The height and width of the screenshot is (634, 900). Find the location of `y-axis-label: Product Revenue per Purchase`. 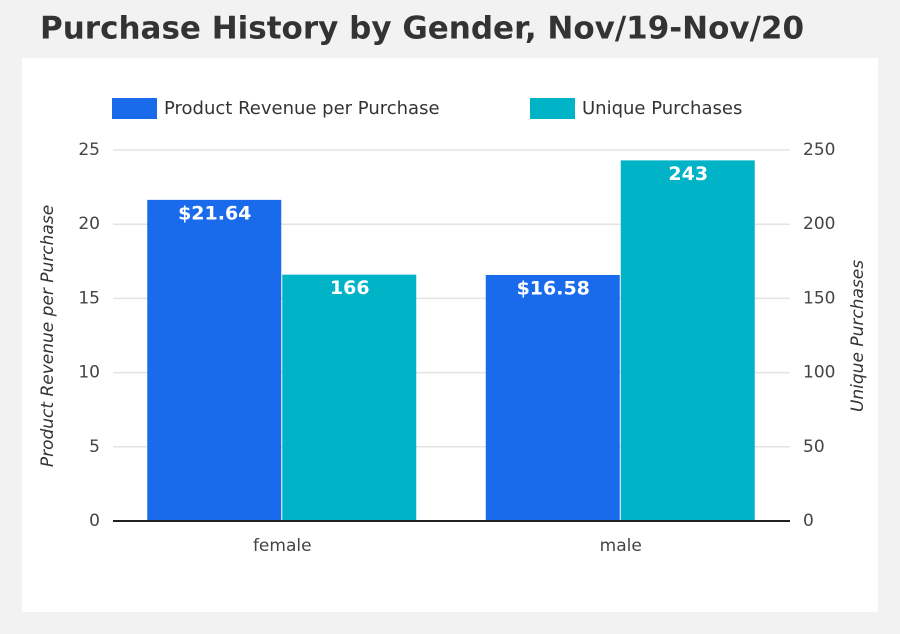

y-axis-label: Product Revenue per Purchase is located at coordinates (48, 336).